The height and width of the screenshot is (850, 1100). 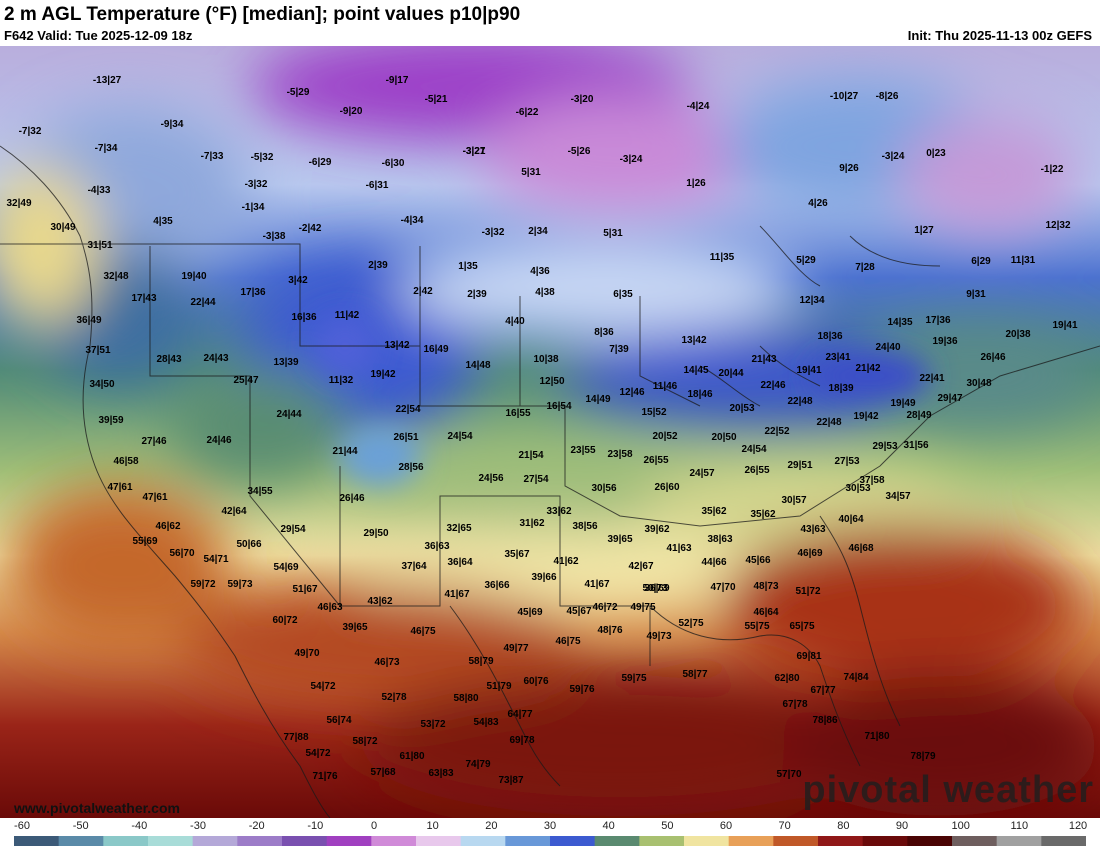 What do you see at coordinates (551, 381) in the screenshot?
I see `point-value: 12|50` at bounding box center [551, 381].